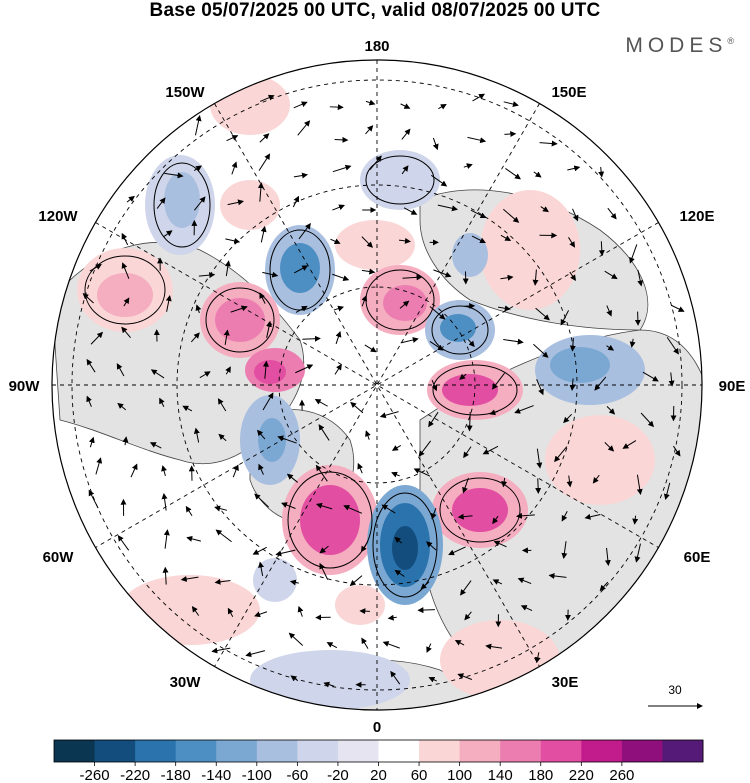 Image resolution: width=750 pixels, height=783 pixels. What do you see at coordinates (257, 775) in the screenshot?
I see `colorbar-tick-label: -100` at bounding box center [257, 775].